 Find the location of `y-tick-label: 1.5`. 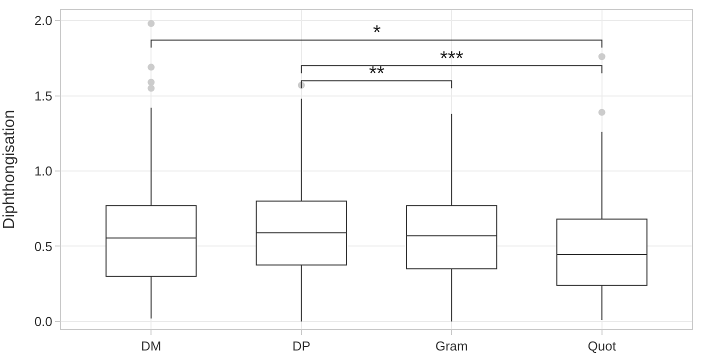

y-tick-label: 1.5 is located at coordinates (43, 96).